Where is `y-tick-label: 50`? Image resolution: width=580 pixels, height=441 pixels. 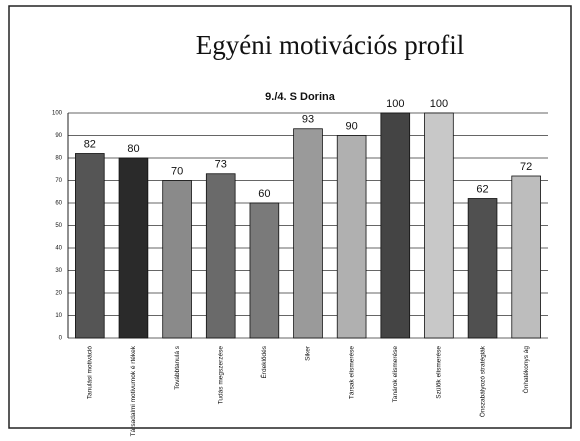 y-tick-label: 50 is located at coordinates (58, 226).